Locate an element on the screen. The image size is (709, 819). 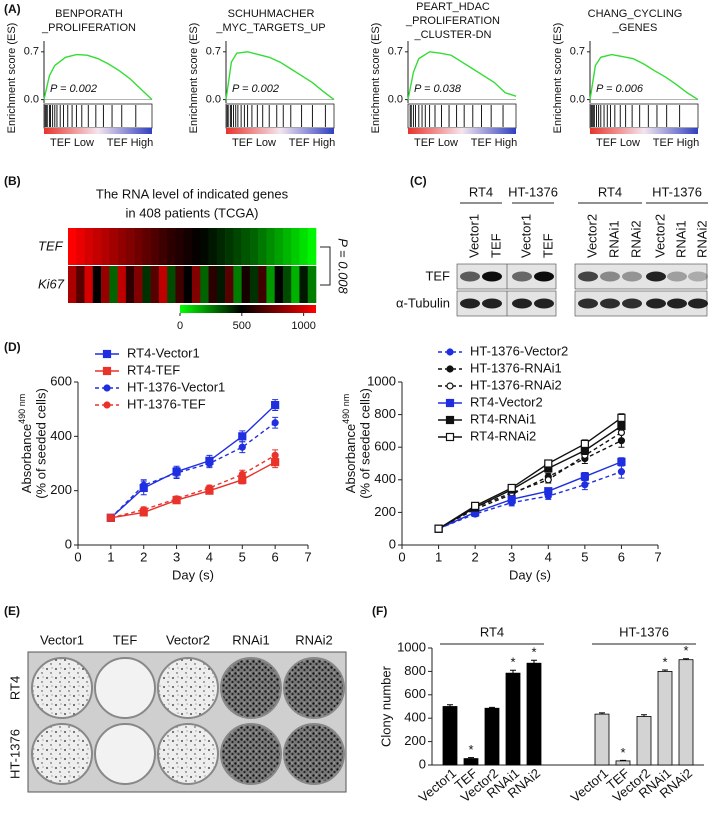
row-label: α-Tubulin is located at coordinates (423, 302).